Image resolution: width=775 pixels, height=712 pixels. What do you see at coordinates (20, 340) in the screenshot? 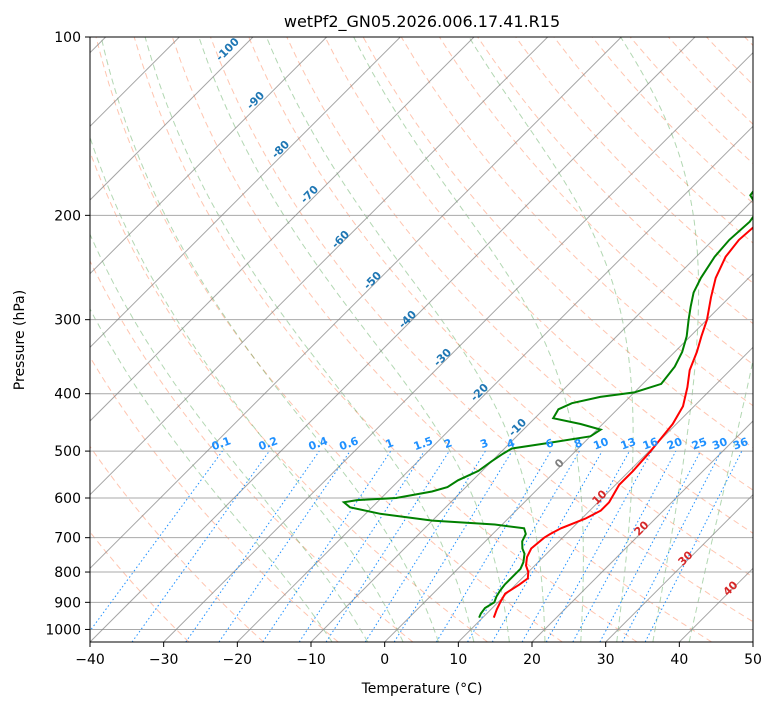
I see `y-axis-title: Pressure (hPa)` at bounding box center [20, 340].